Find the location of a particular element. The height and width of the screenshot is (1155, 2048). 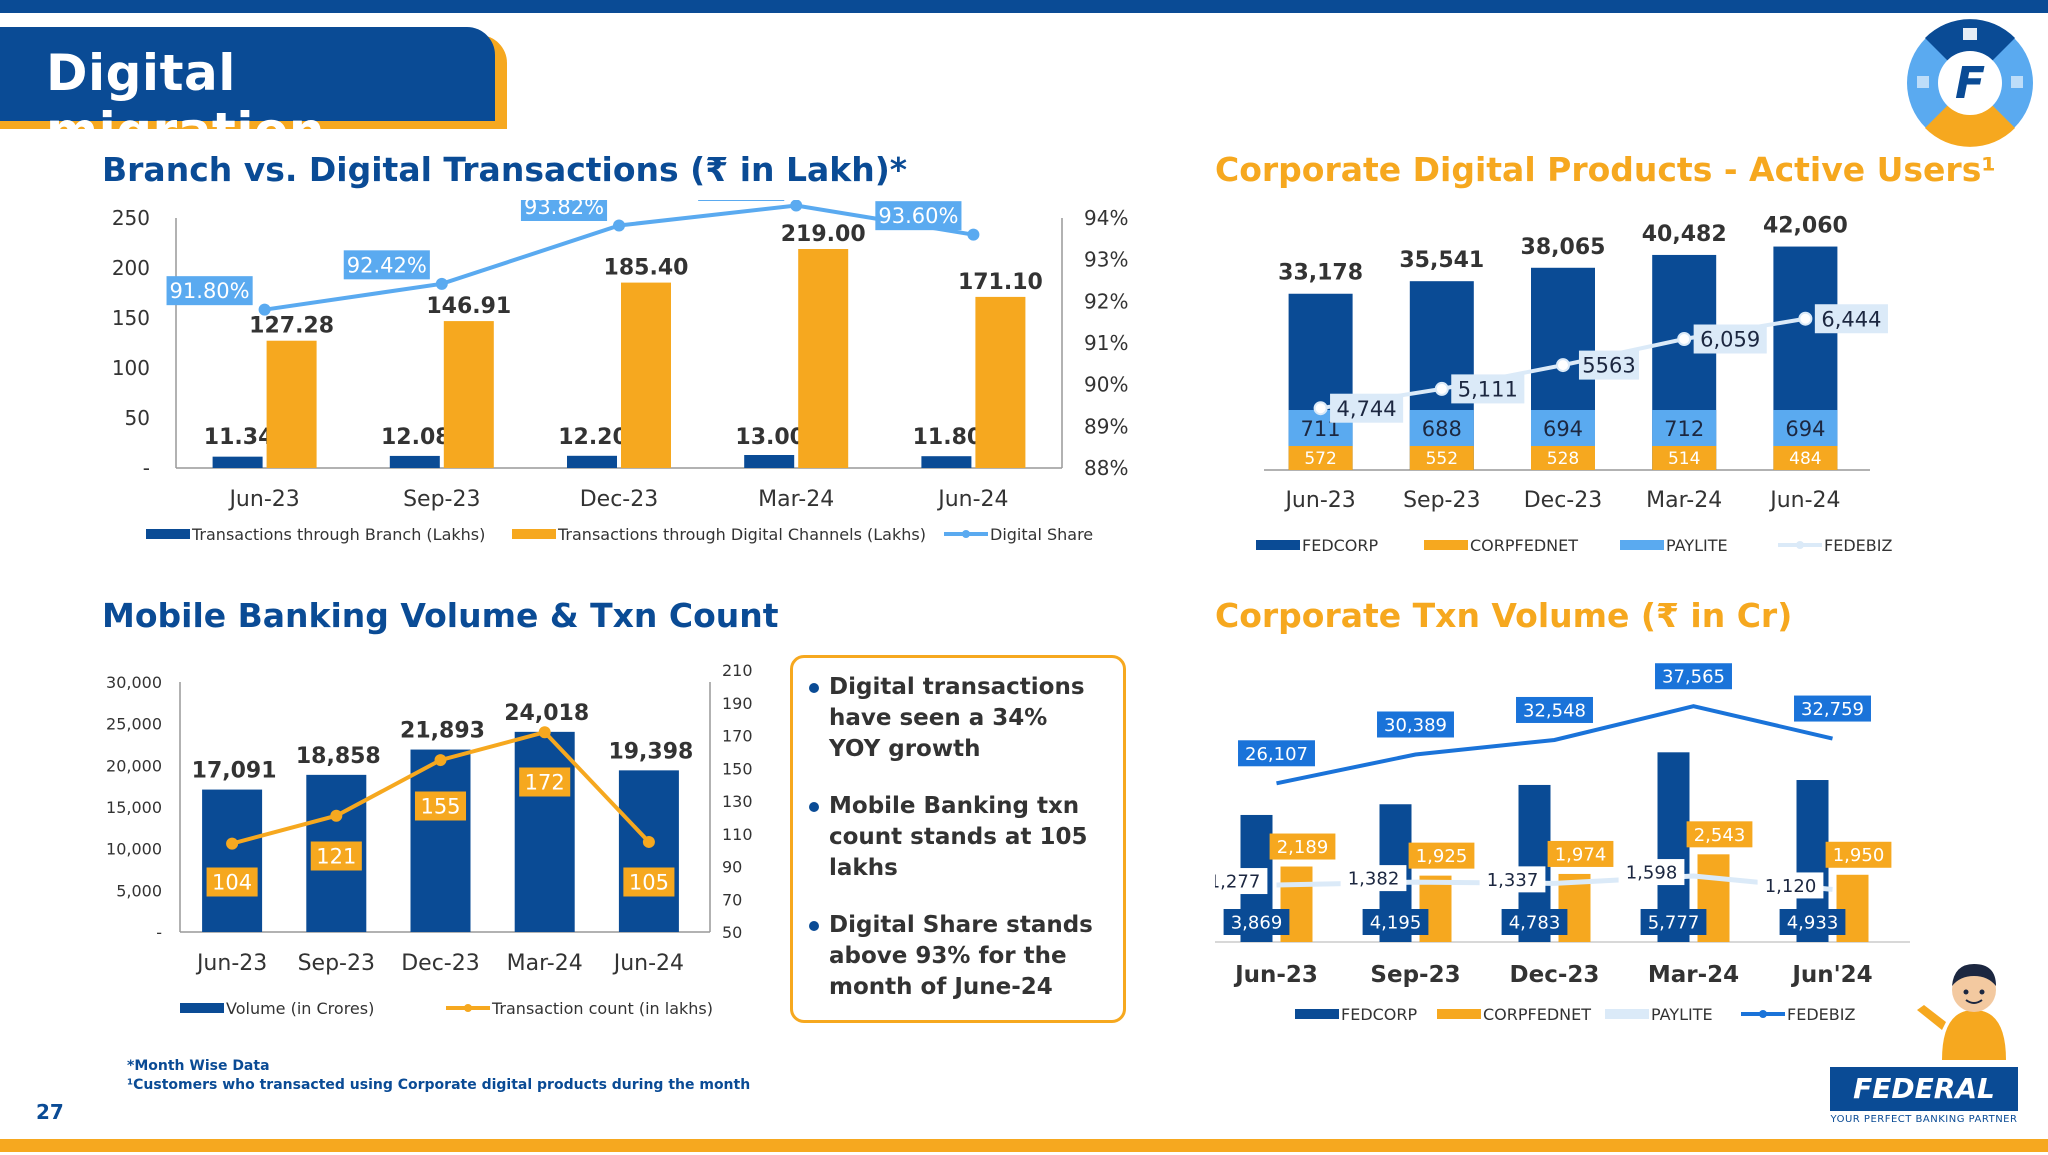

legend-swatch-marker is located at coordinates (1800, 545).